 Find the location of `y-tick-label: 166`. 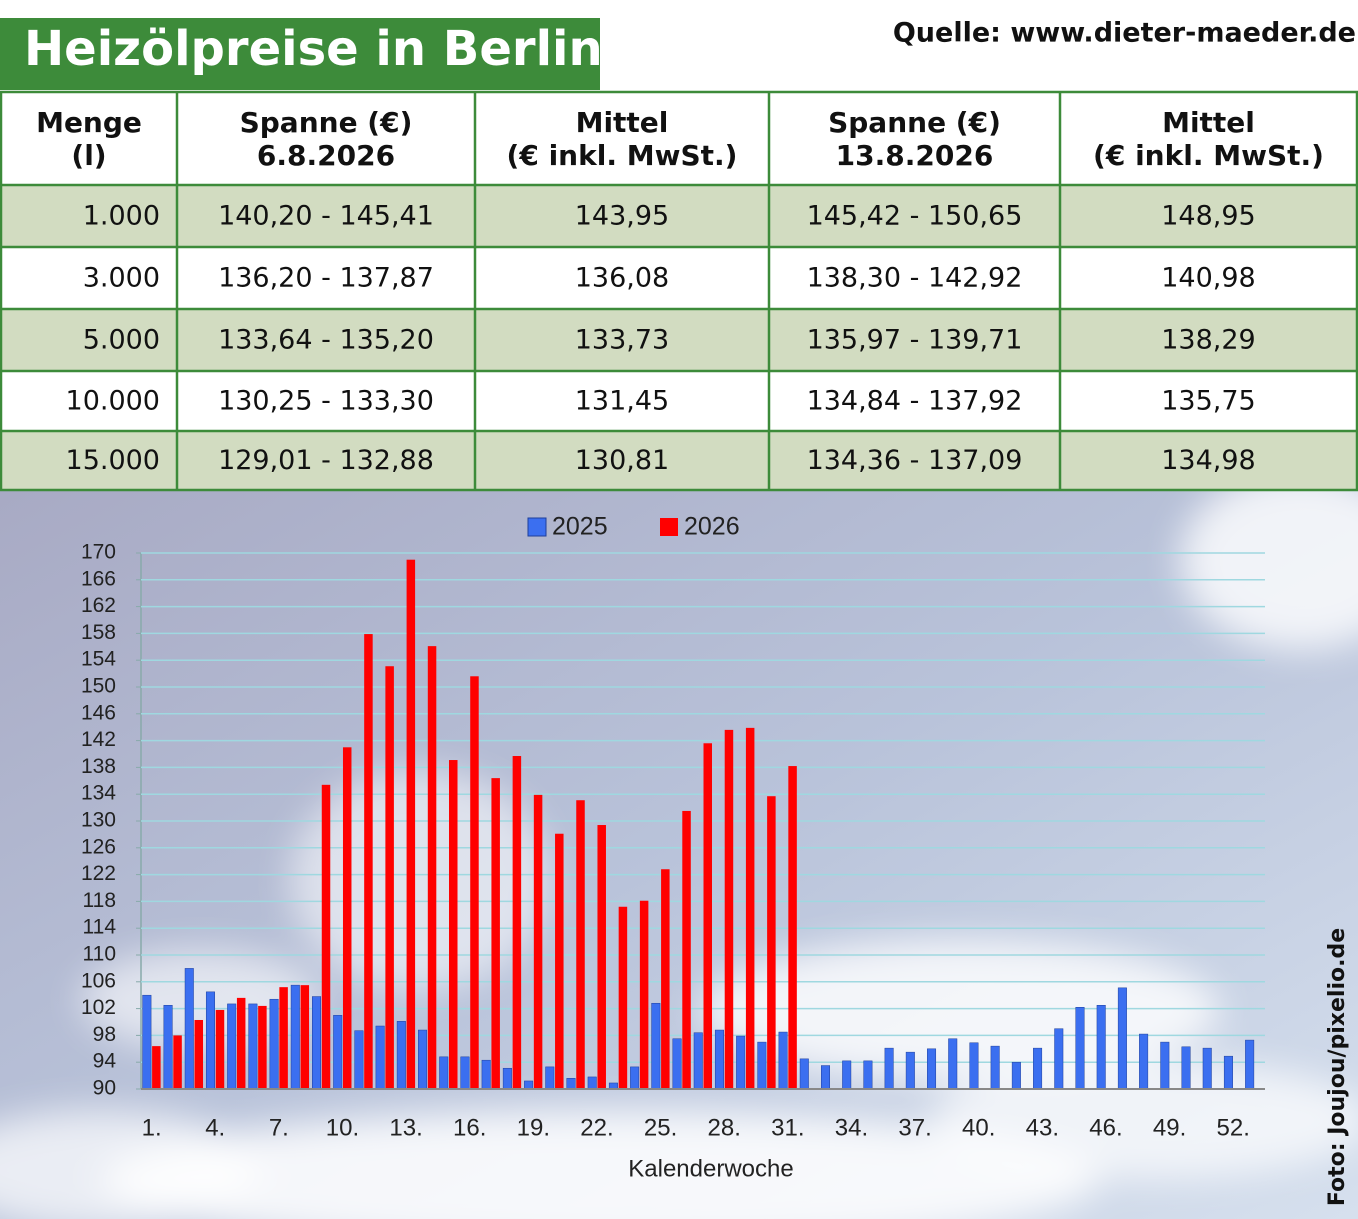

y-tick-label: 166 is located at coordinates (98, 578).